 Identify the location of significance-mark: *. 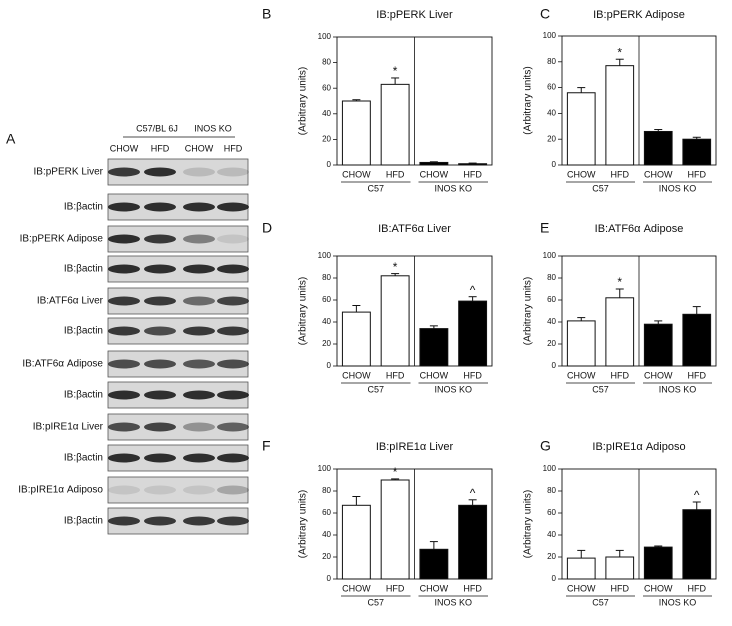
(395, 267).